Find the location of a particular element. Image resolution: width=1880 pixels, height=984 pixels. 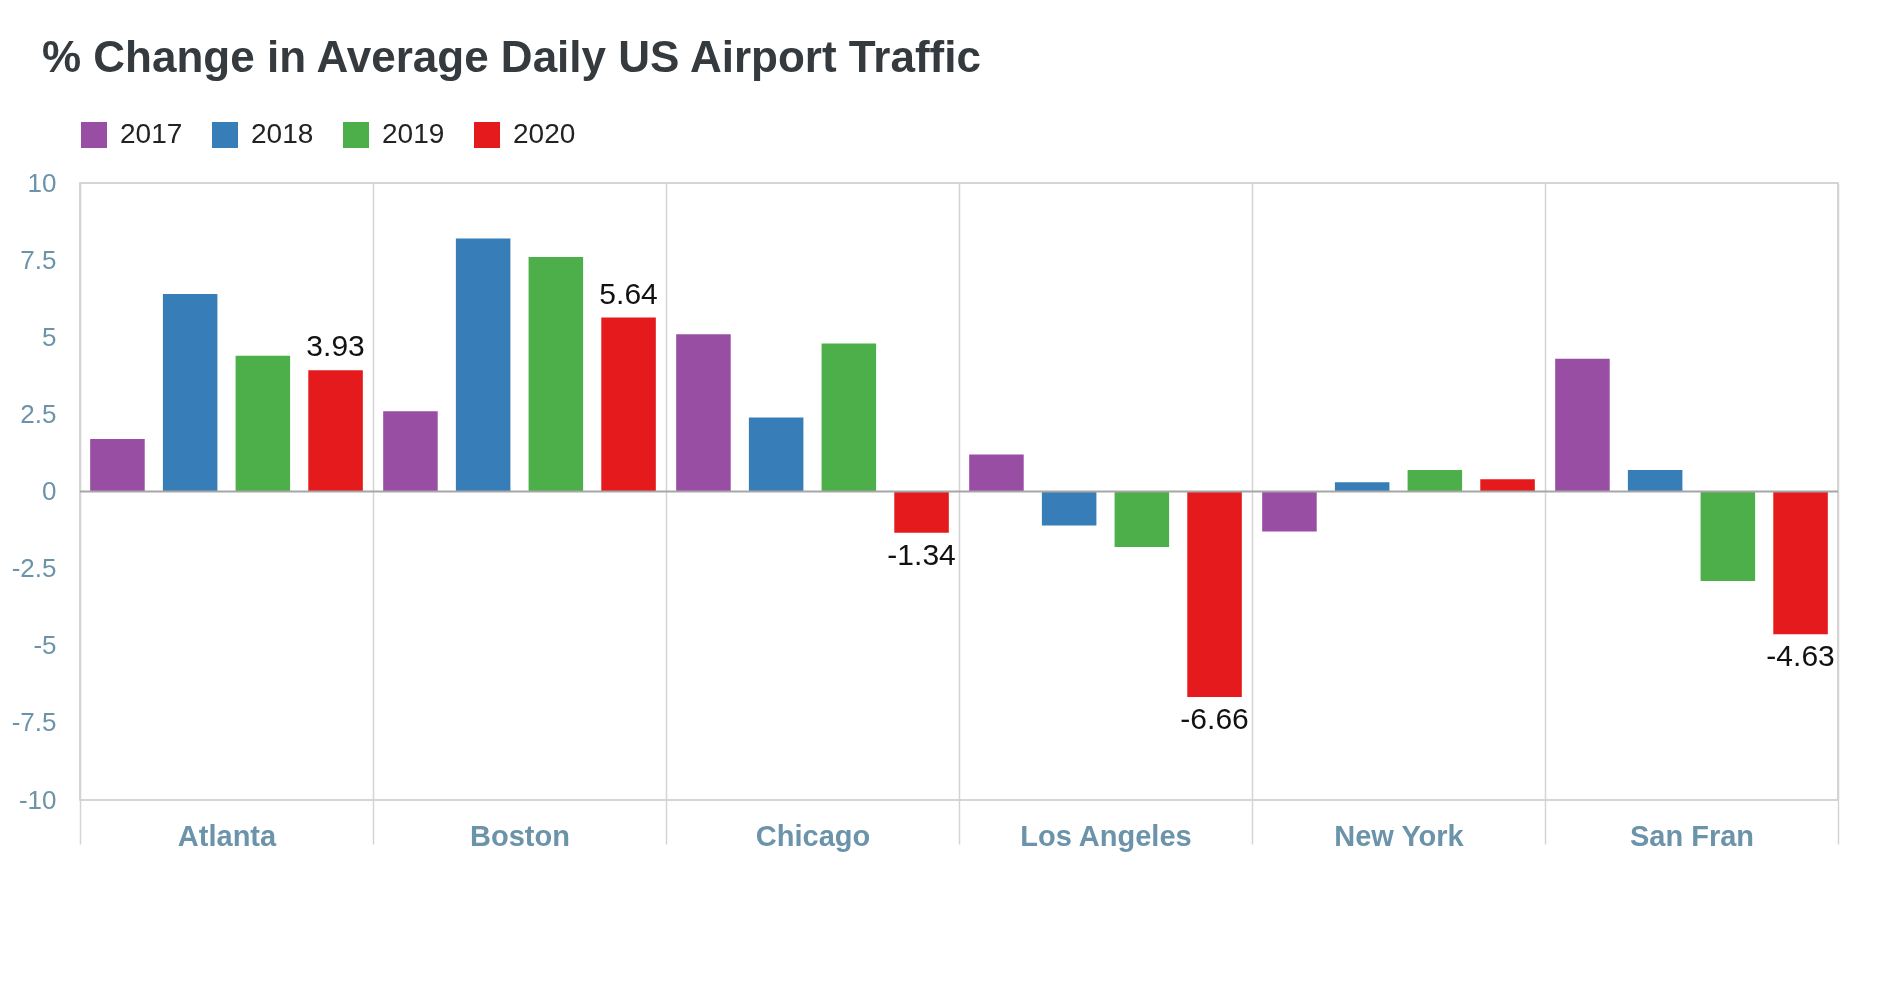

x-tick-label: Los Angeles is located at coordinates (1106, 835).